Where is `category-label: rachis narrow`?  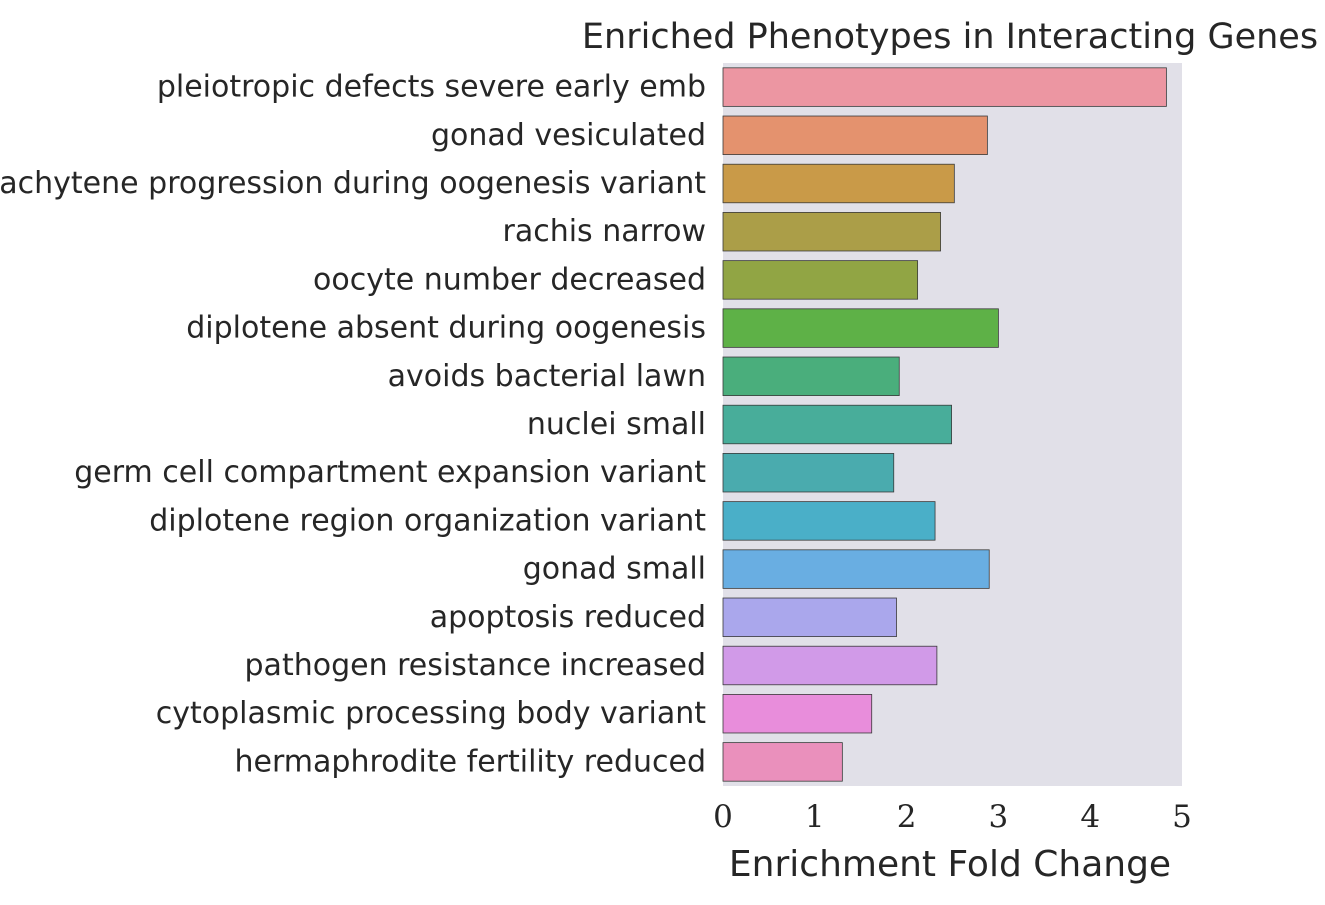 category-label: rachis narrow is located at coordinates (605, 231).